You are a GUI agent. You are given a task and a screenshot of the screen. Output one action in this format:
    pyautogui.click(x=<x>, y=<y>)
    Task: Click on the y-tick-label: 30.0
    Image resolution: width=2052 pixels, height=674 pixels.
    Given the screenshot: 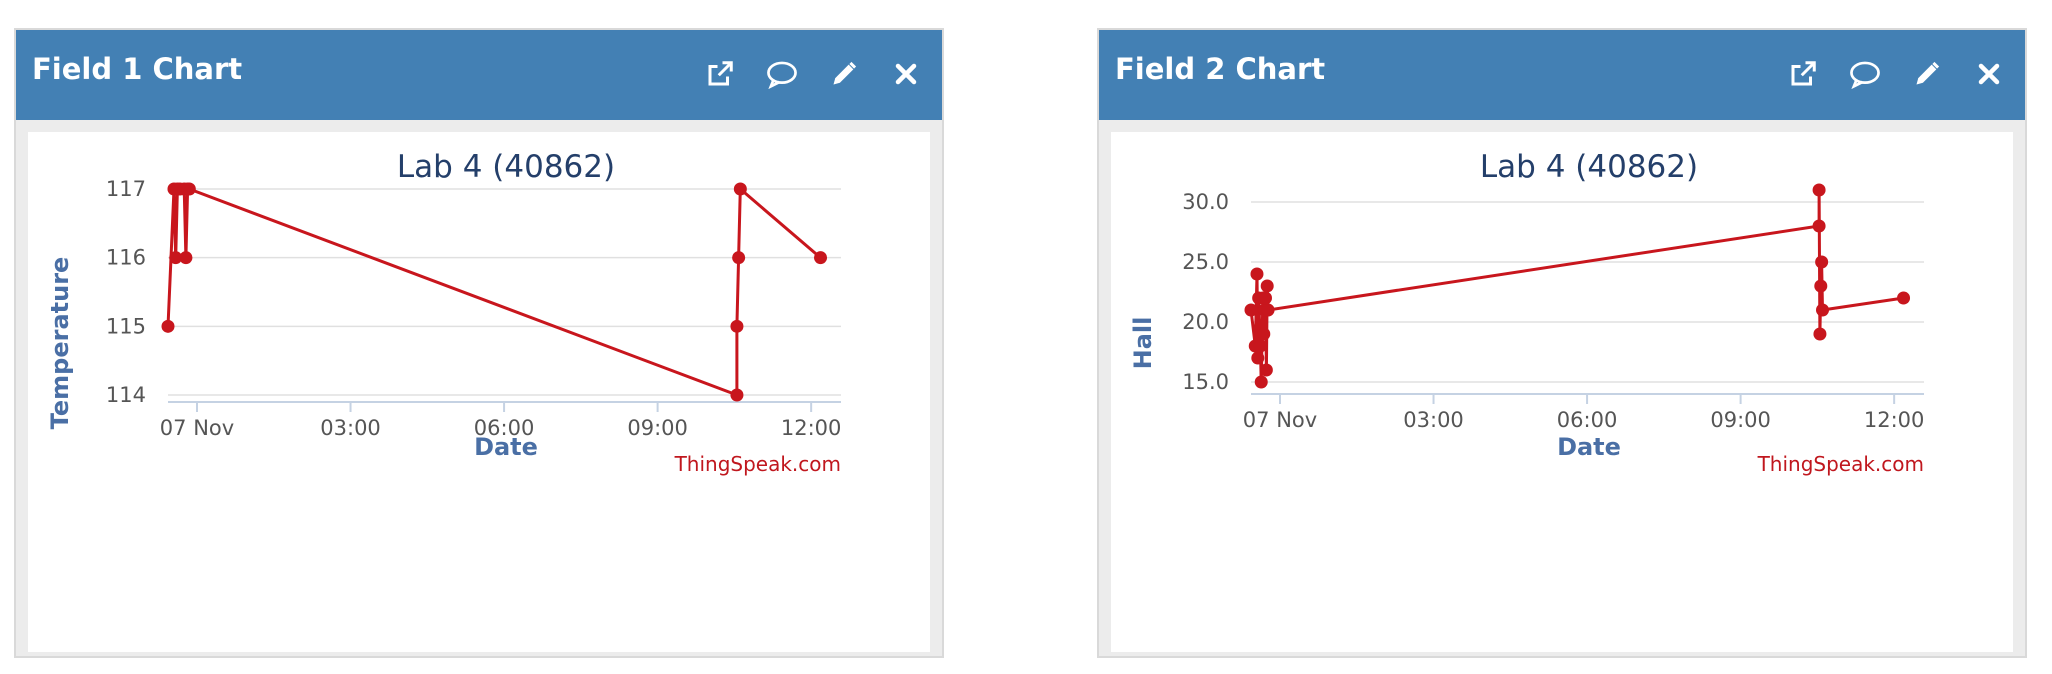 What is the action you would take?
    pyautogui.click(x=1205, y=202)
    